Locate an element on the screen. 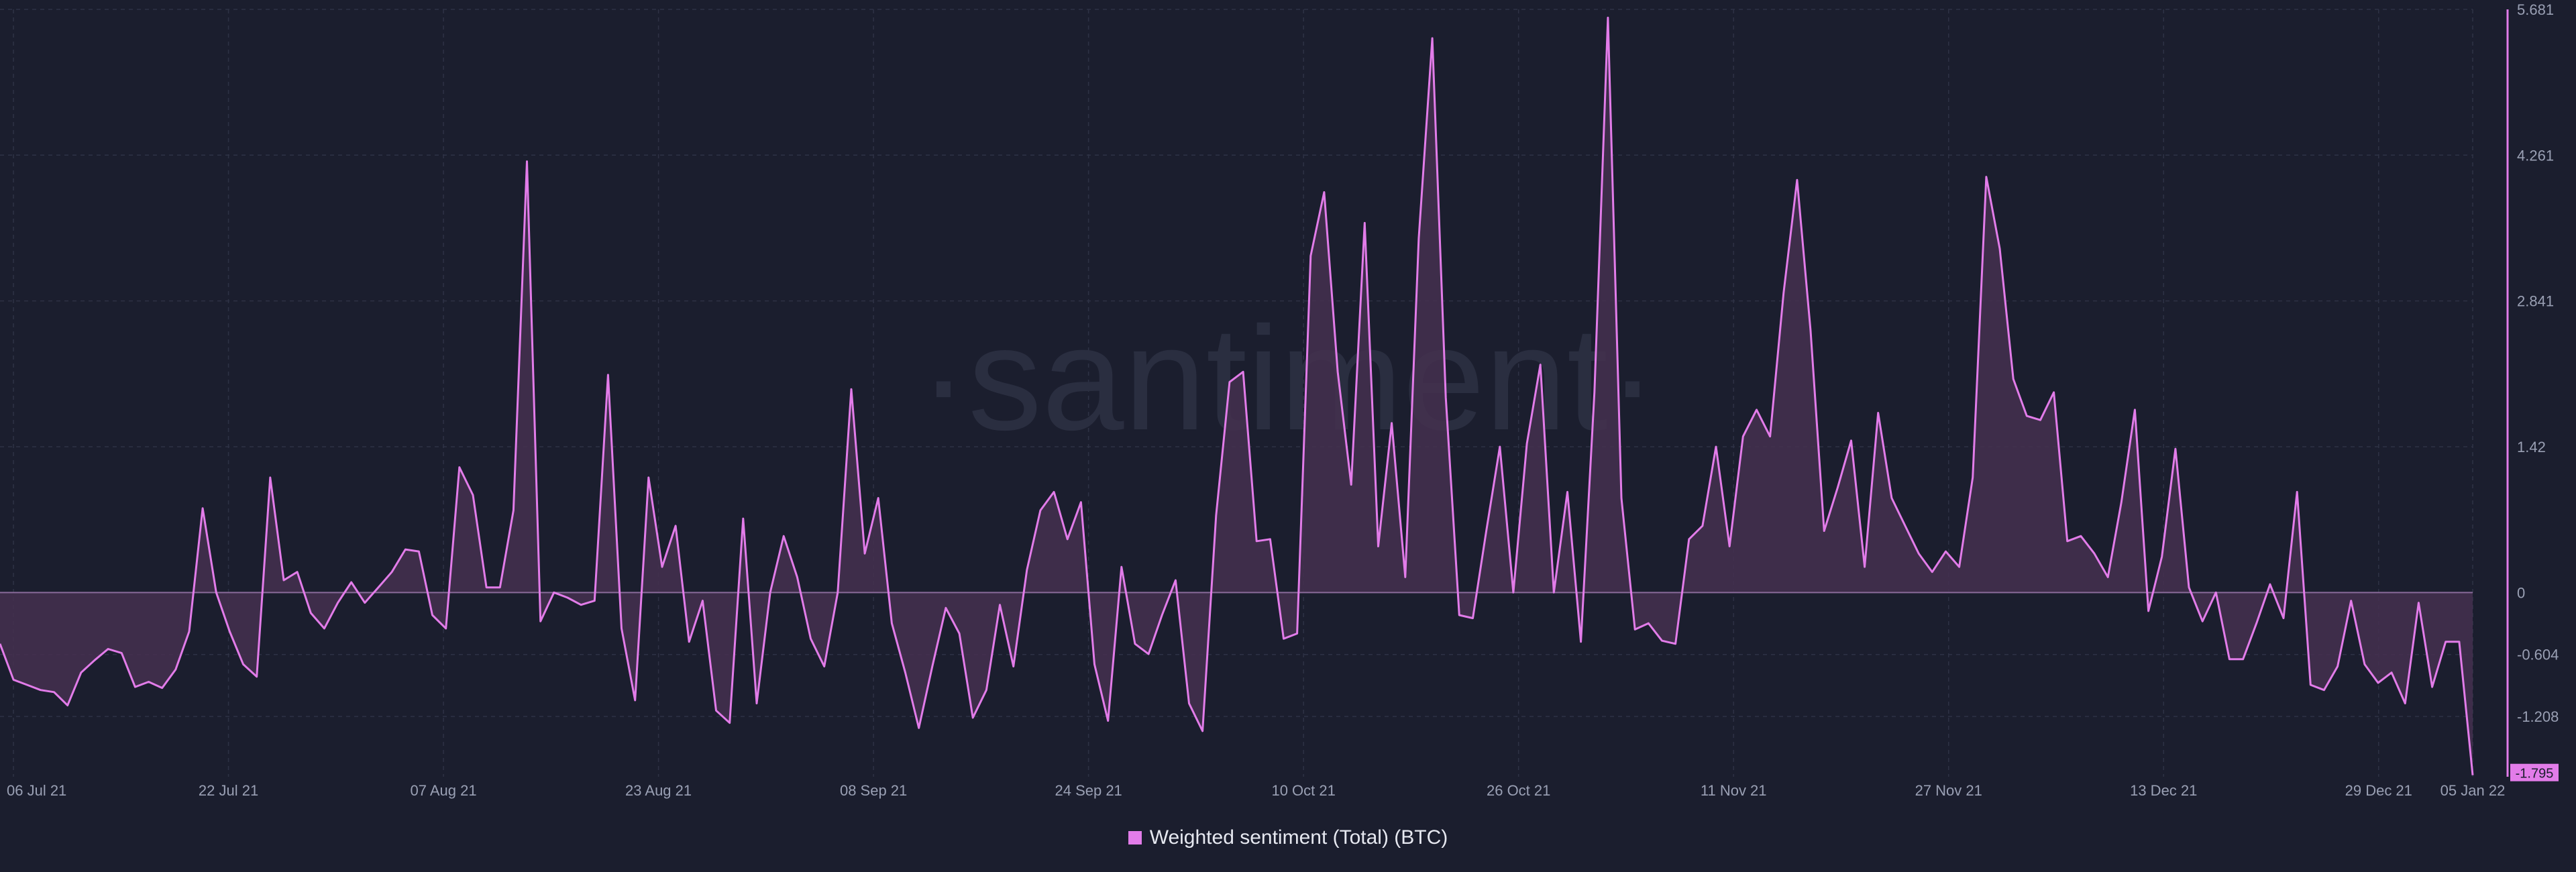 The width and height of the screenshot is (2576, 872). legend: Weighted sentiment (Total) (BTC) is located at coordinates (1288, 837).